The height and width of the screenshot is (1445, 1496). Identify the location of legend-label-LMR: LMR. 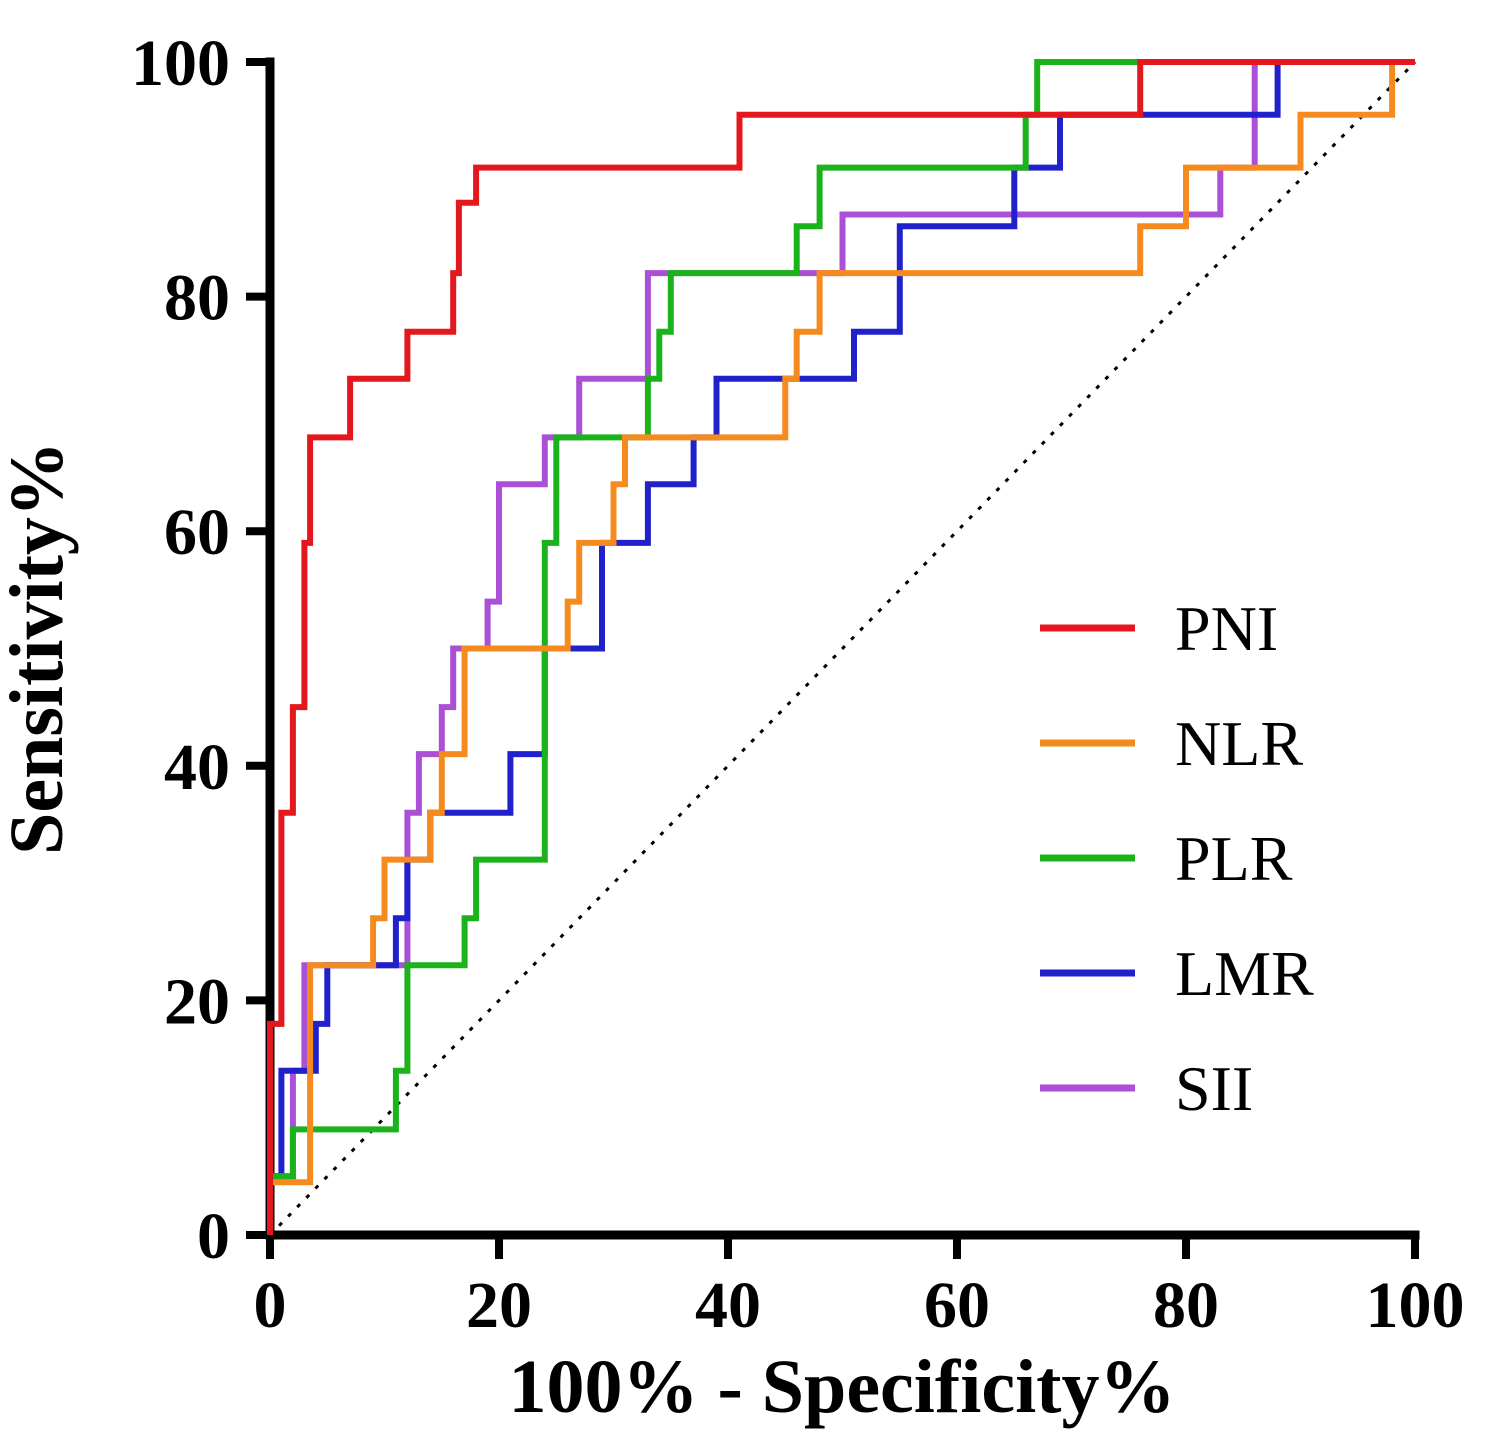
(1244, 973).